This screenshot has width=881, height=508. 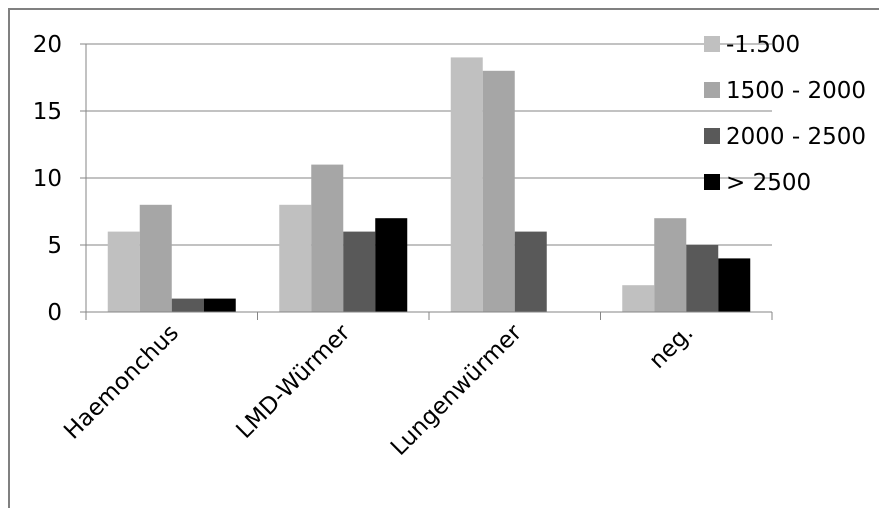 I want to click on x-category-label: neg., so click(x=671, y=347).